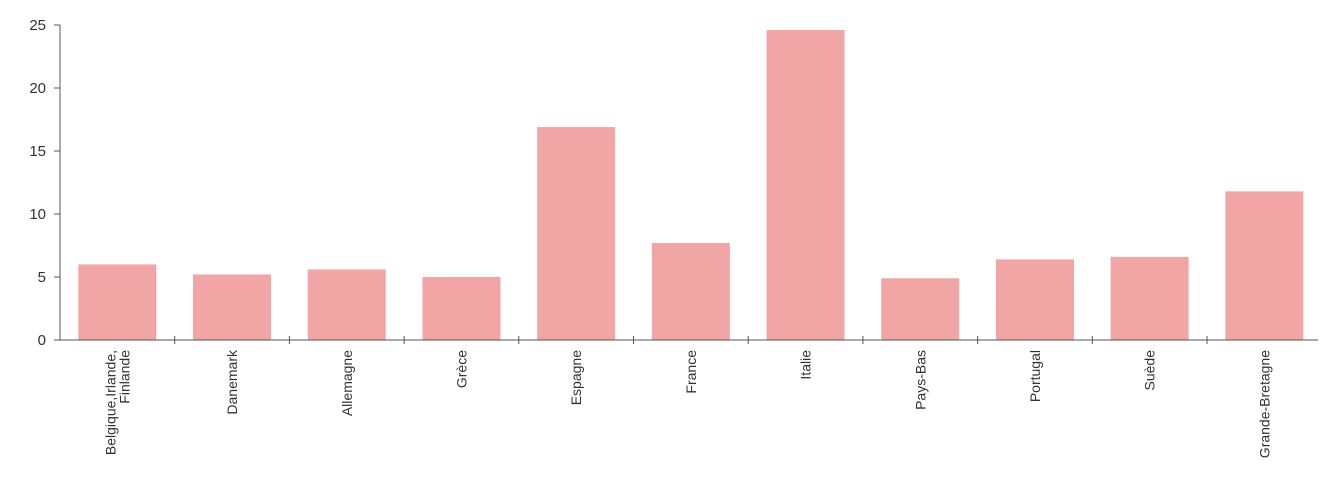 This screenshot has width=1319, height=482. What do you see at coordinates (42, 277) in the screenshot?
I see `y-tick-label: 5` at bounding box center [42, 277].